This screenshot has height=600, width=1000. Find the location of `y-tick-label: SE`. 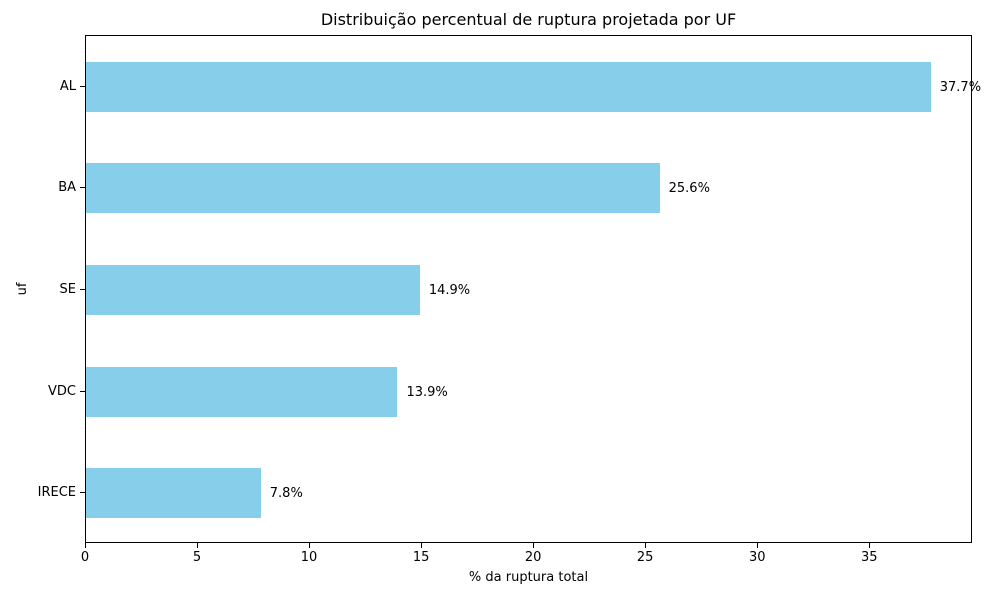

y-tick-label: SE is located at coordinates (67, 289).